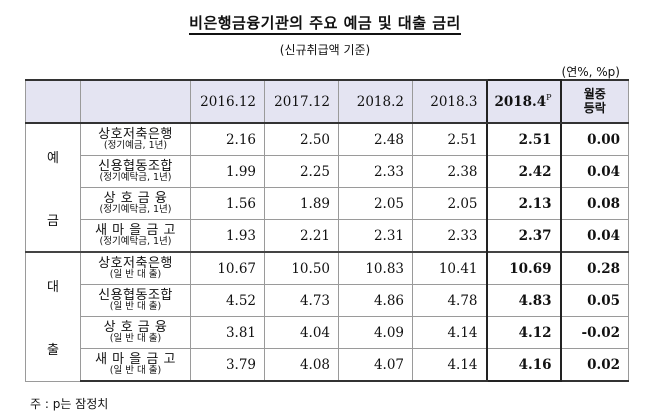  What do you see at coordinates (301, 300) in the screenshot?
I see `rate-value: 4.73` at bounding box center [301, 300].